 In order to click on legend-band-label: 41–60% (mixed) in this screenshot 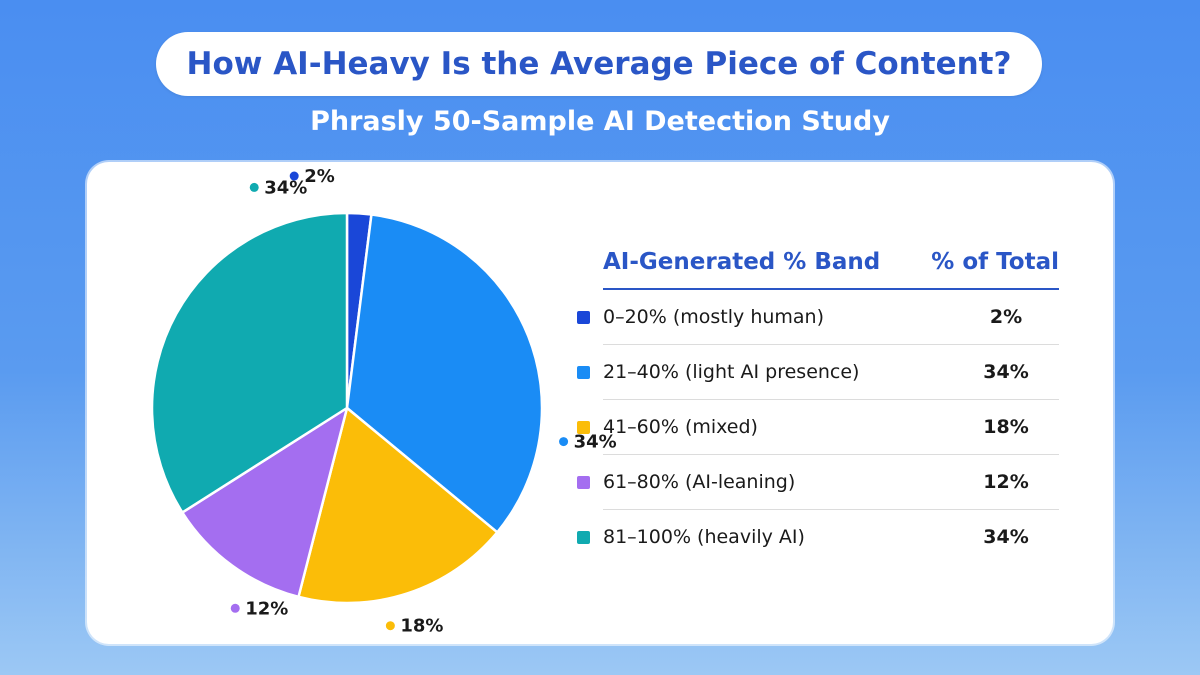, I will do `click(680, 427)`.